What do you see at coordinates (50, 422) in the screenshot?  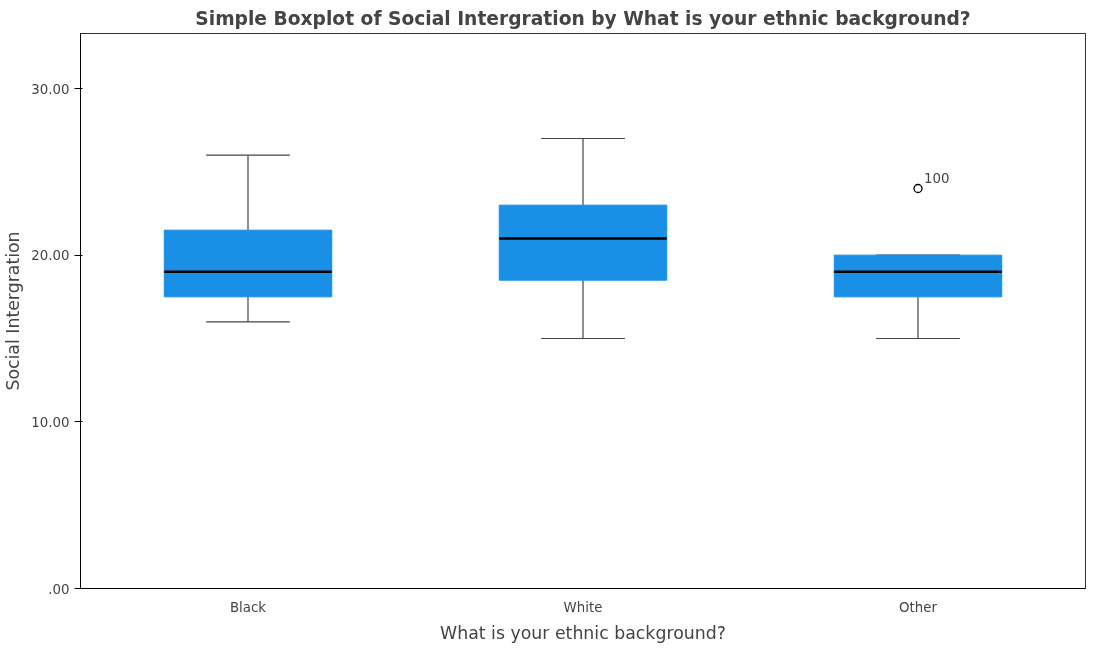 I see `y-tick-label: 10.00` at bounding box center [50, 422].